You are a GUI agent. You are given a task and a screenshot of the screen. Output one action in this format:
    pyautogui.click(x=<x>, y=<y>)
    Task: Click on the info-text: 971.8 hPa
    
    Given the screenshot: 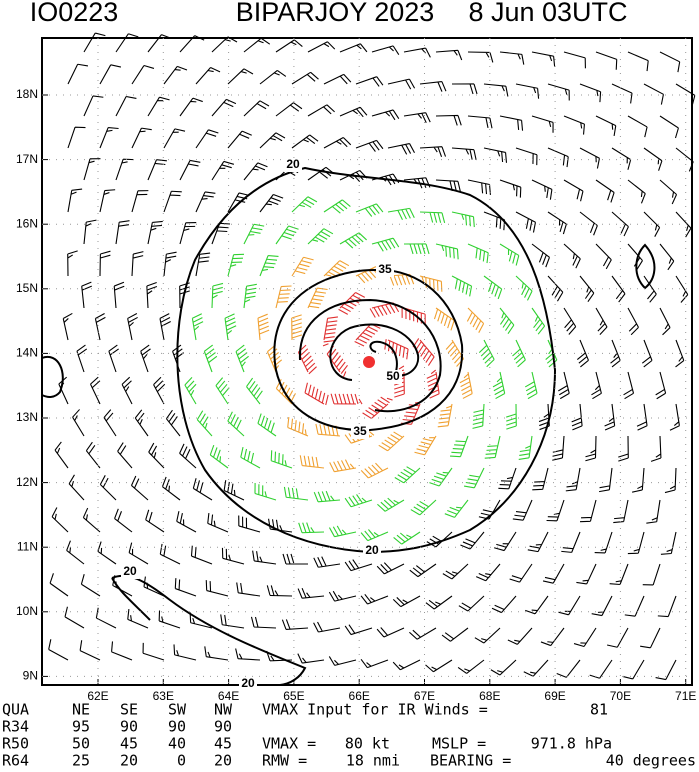 What is the action you would take?
    pyautogui.click(x=571, y=744)
    